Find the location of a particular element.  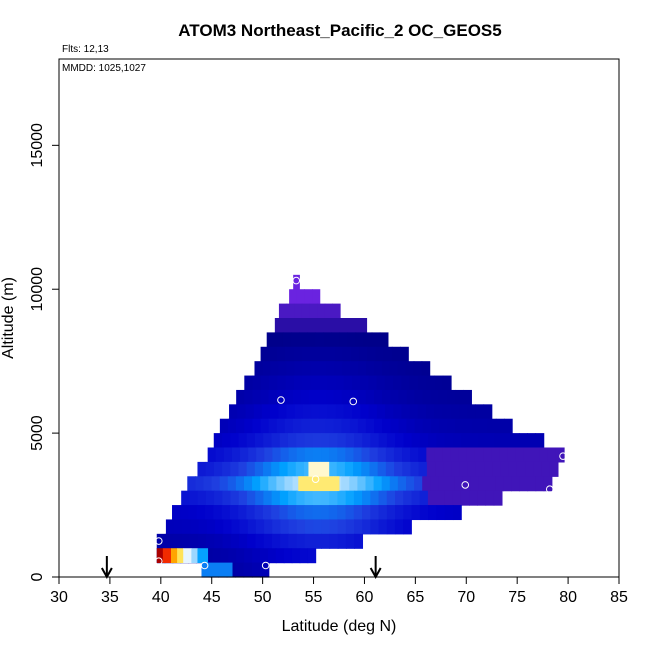

x-axis-label: Latitude (deg N) is located at coordinates (339, 626).